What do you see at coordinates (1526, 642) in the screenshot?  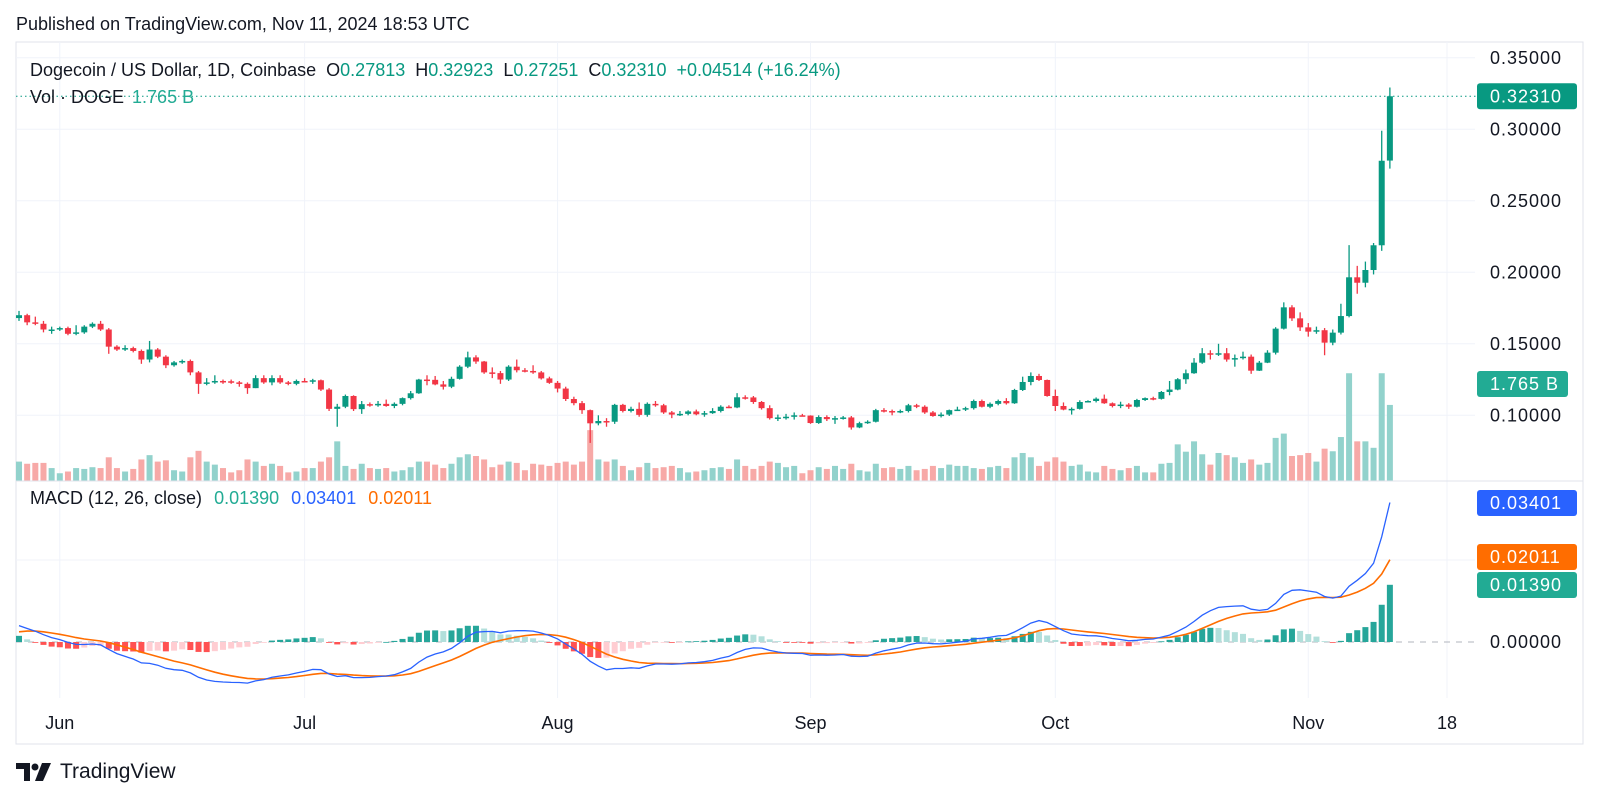 I see `macd-tick-label: 0.00000` at bounding box center [1526, 642].